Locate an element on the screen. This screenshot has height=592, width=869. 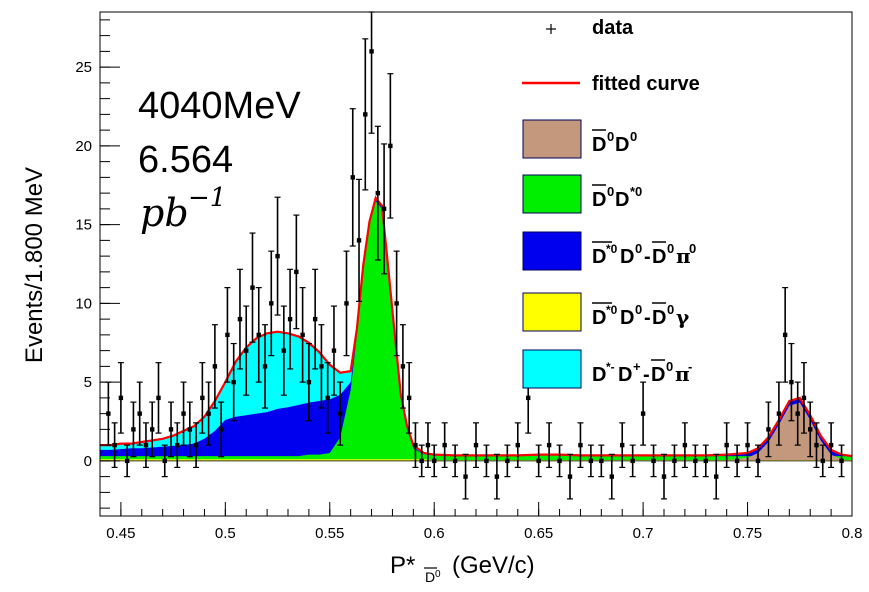
legend-entry-d0bar-d0: D 0 D 0 is located at coordinates (580, 139).